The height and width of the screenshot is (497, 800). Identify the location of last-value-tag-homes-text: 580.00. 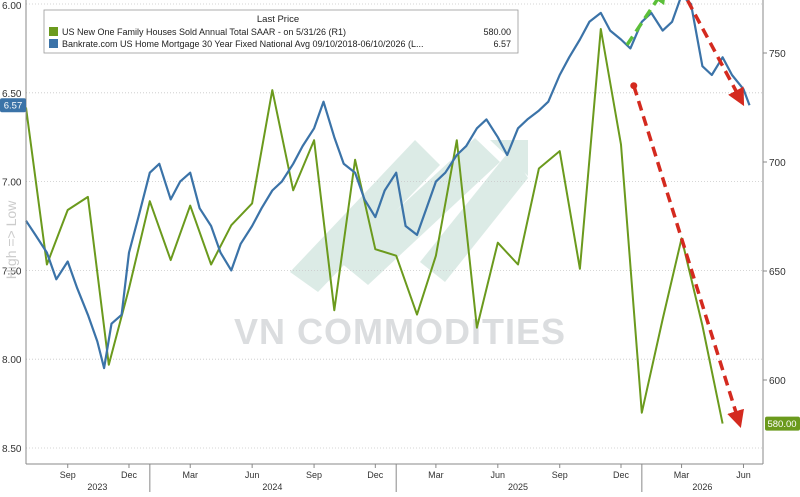
(781, 424).